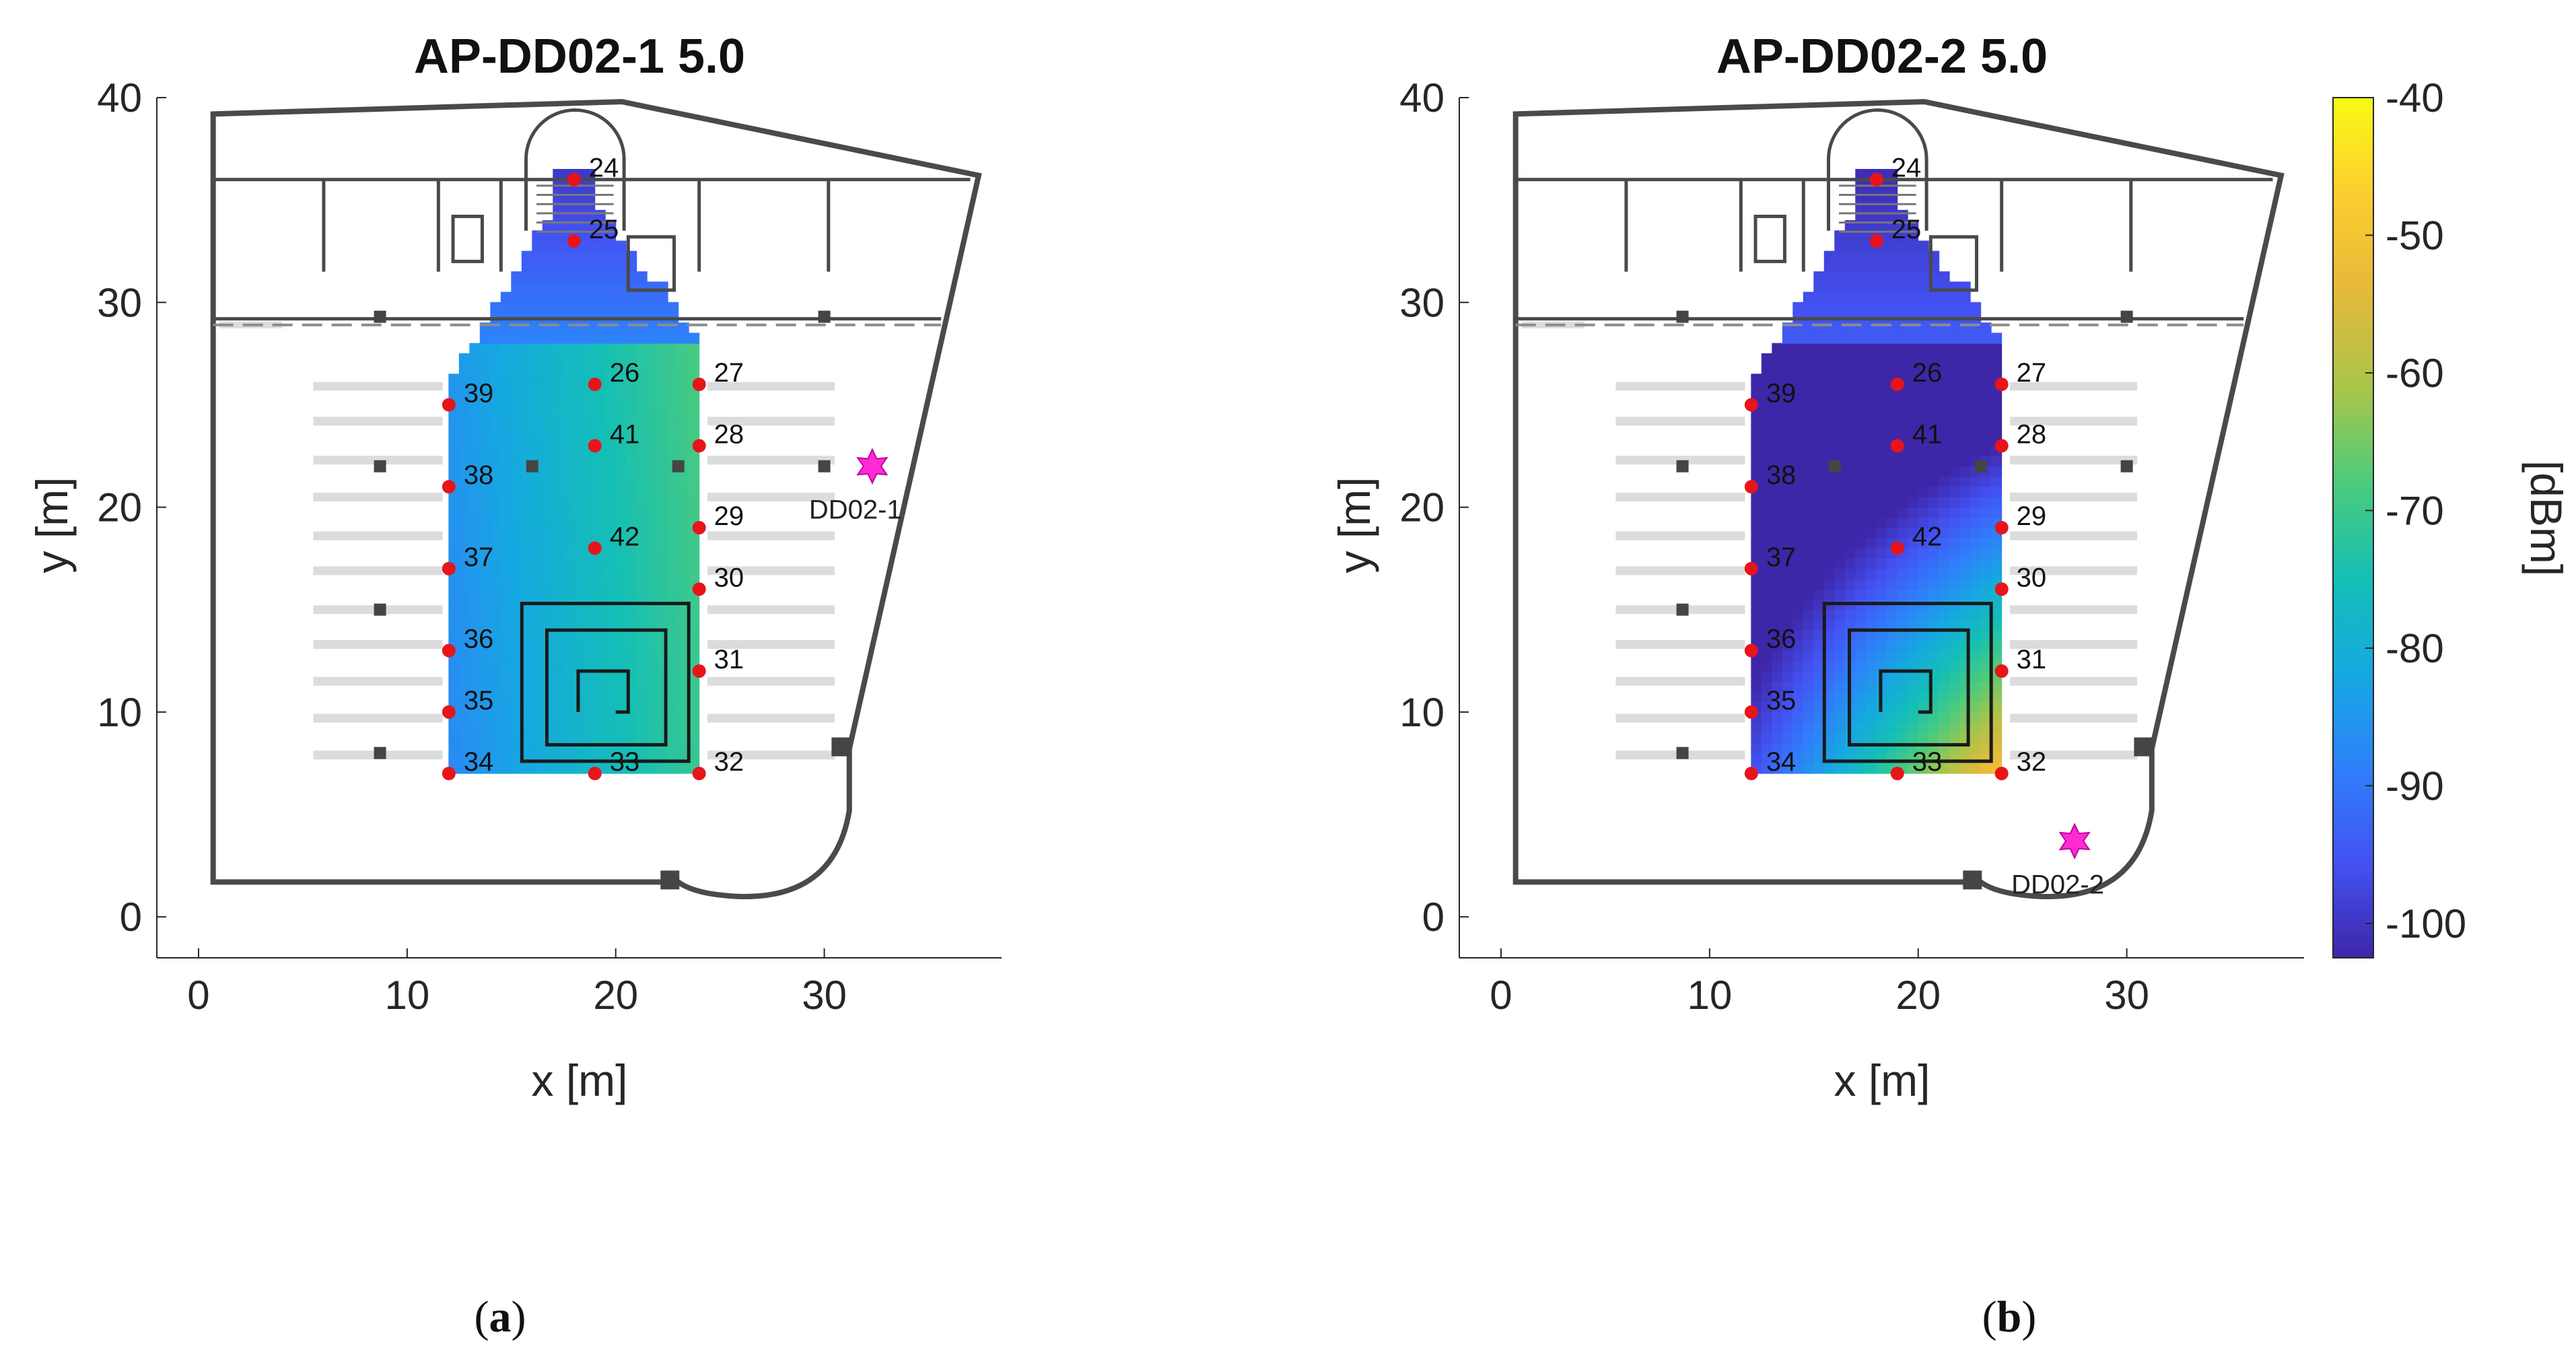  Describe the element at coordinates (1781, 393) in the screenshot. I see `measurement-point-label: 39` at that location.